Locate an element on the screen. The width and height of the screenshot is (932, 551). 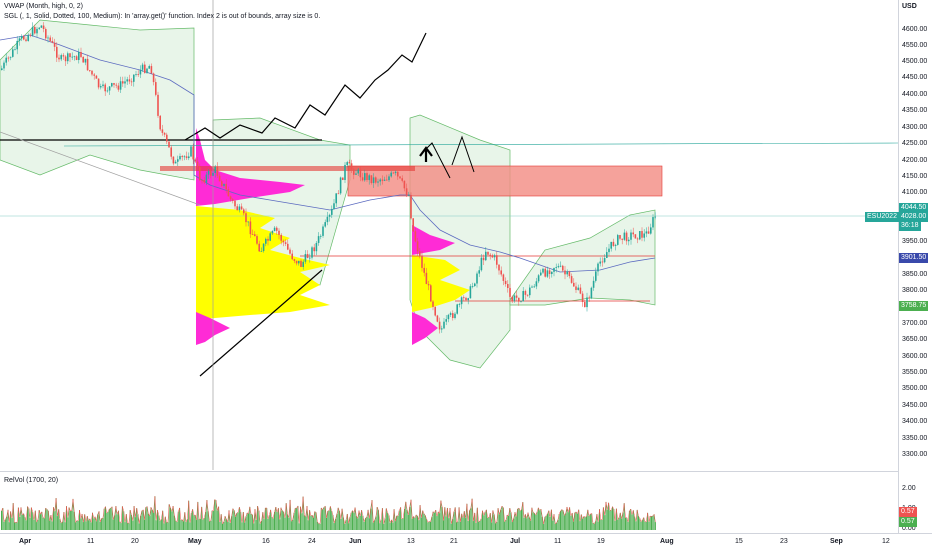
relvol-pane: RelVol (1700, 20) is located at coordinates (449, 502).